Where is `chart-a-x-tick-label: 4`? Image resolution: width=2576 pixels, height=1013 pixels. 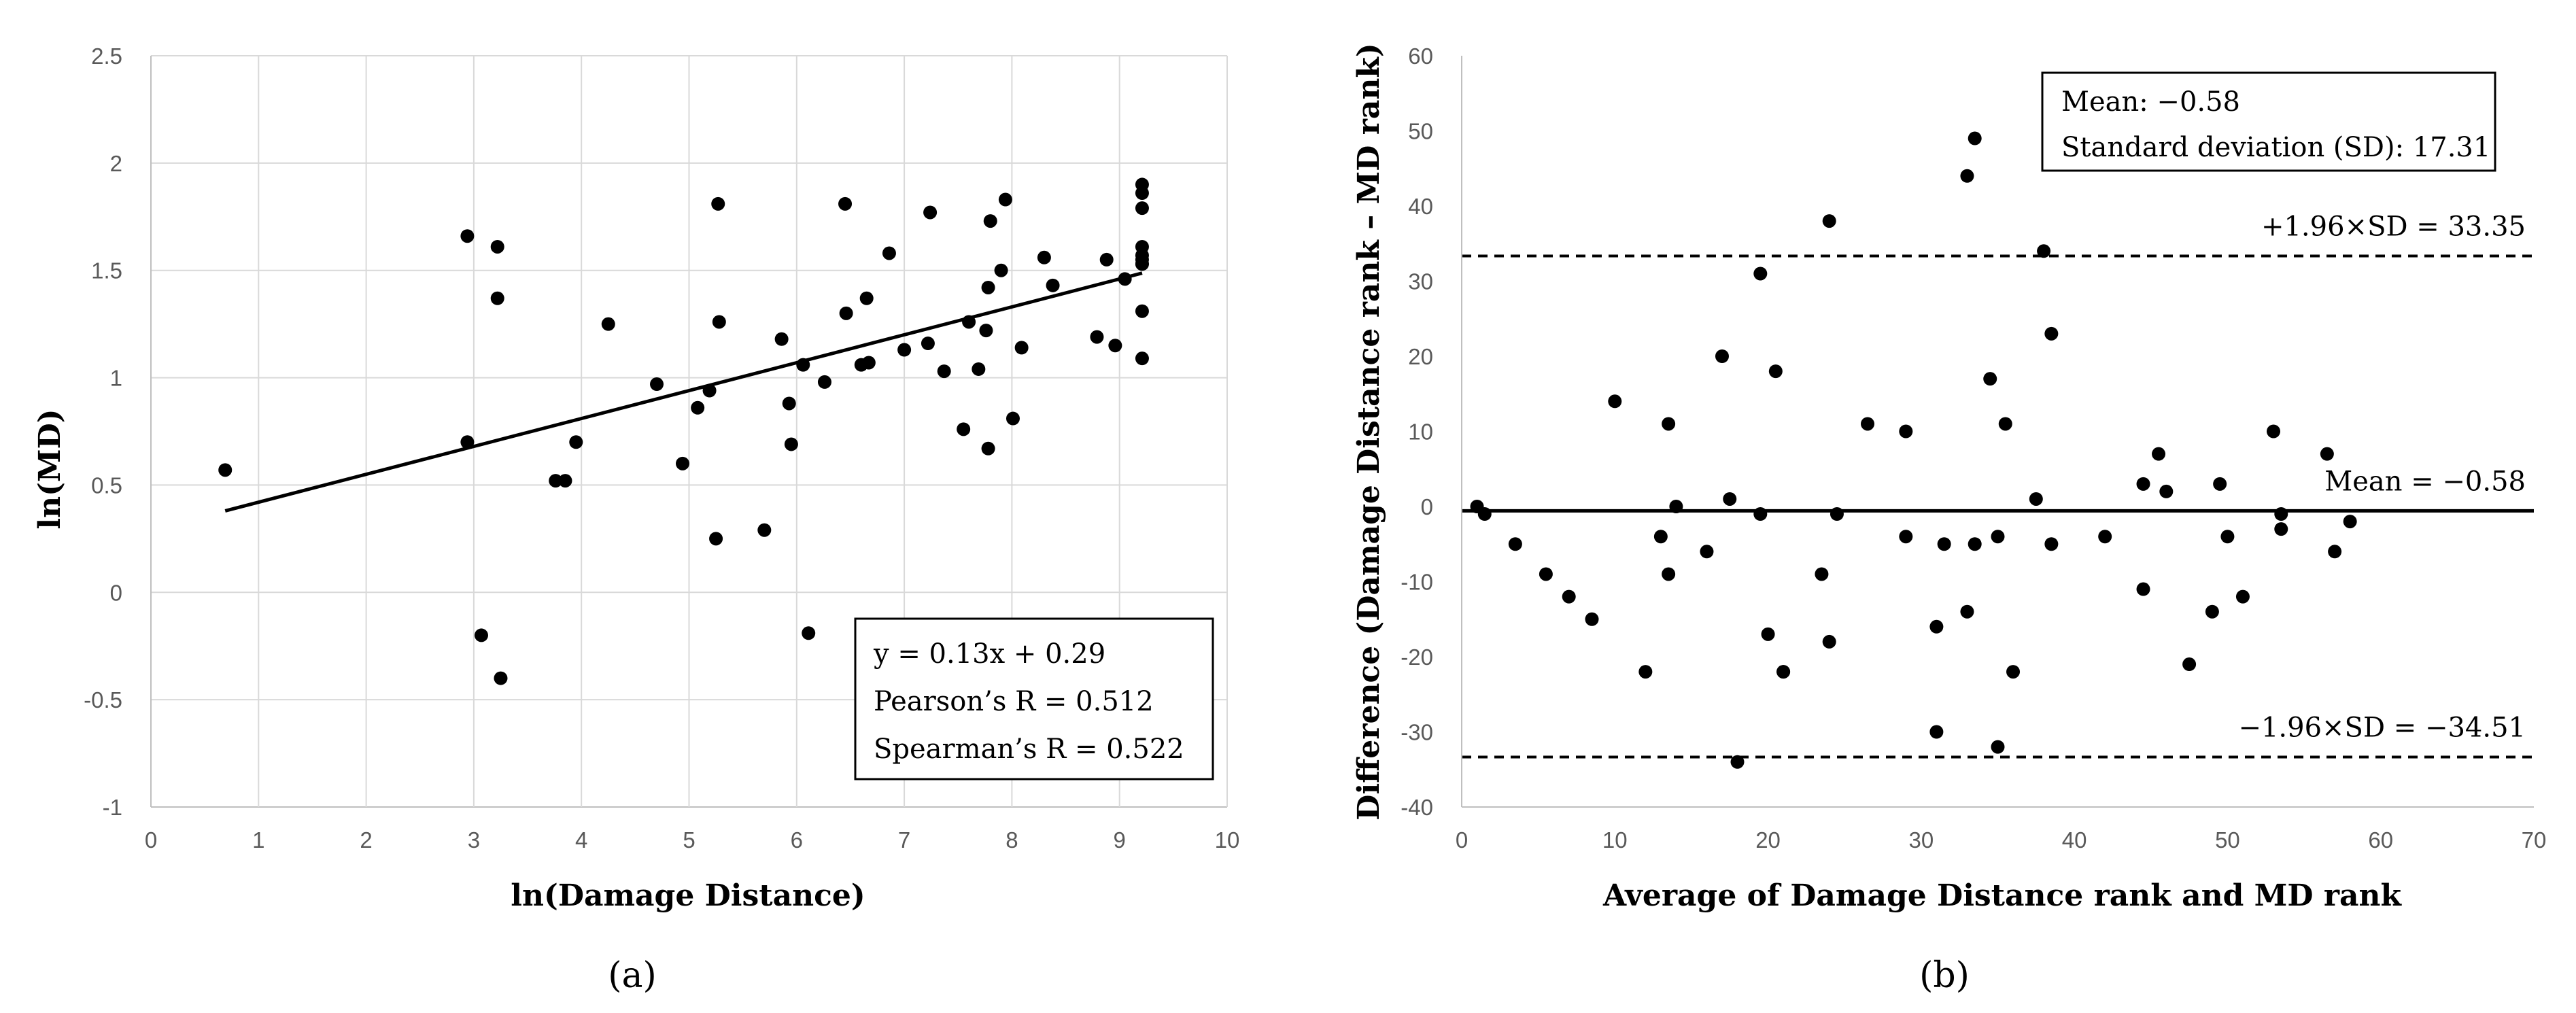
chart-a-x-tick-label: 4 is located at coordinates (581, 840).